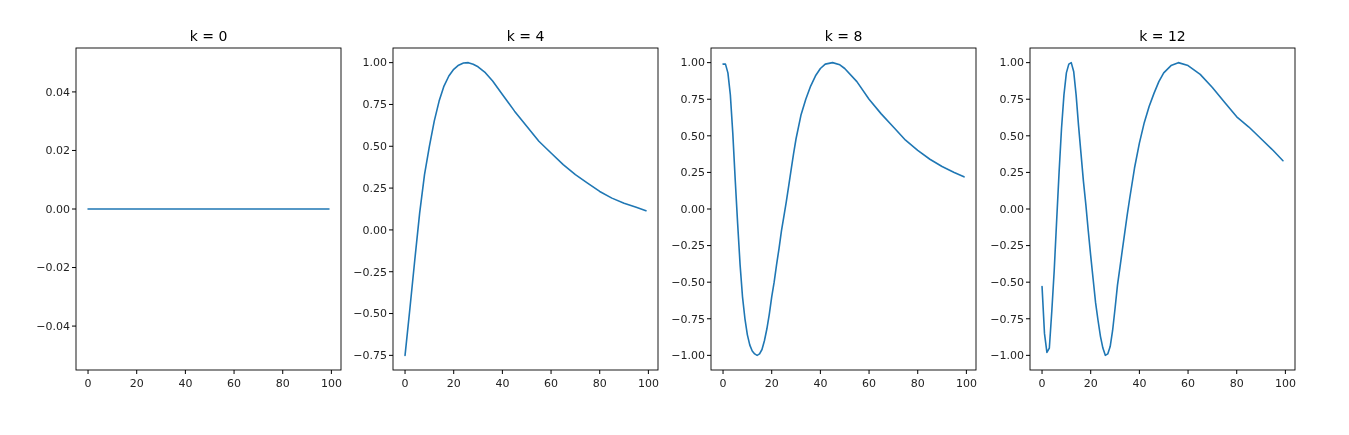 The image size is (1349, 435). What do you see at coordinates (525, 36) in the screenshot?
I see `chart-title: k = 4` at bounding box center [525, 36].